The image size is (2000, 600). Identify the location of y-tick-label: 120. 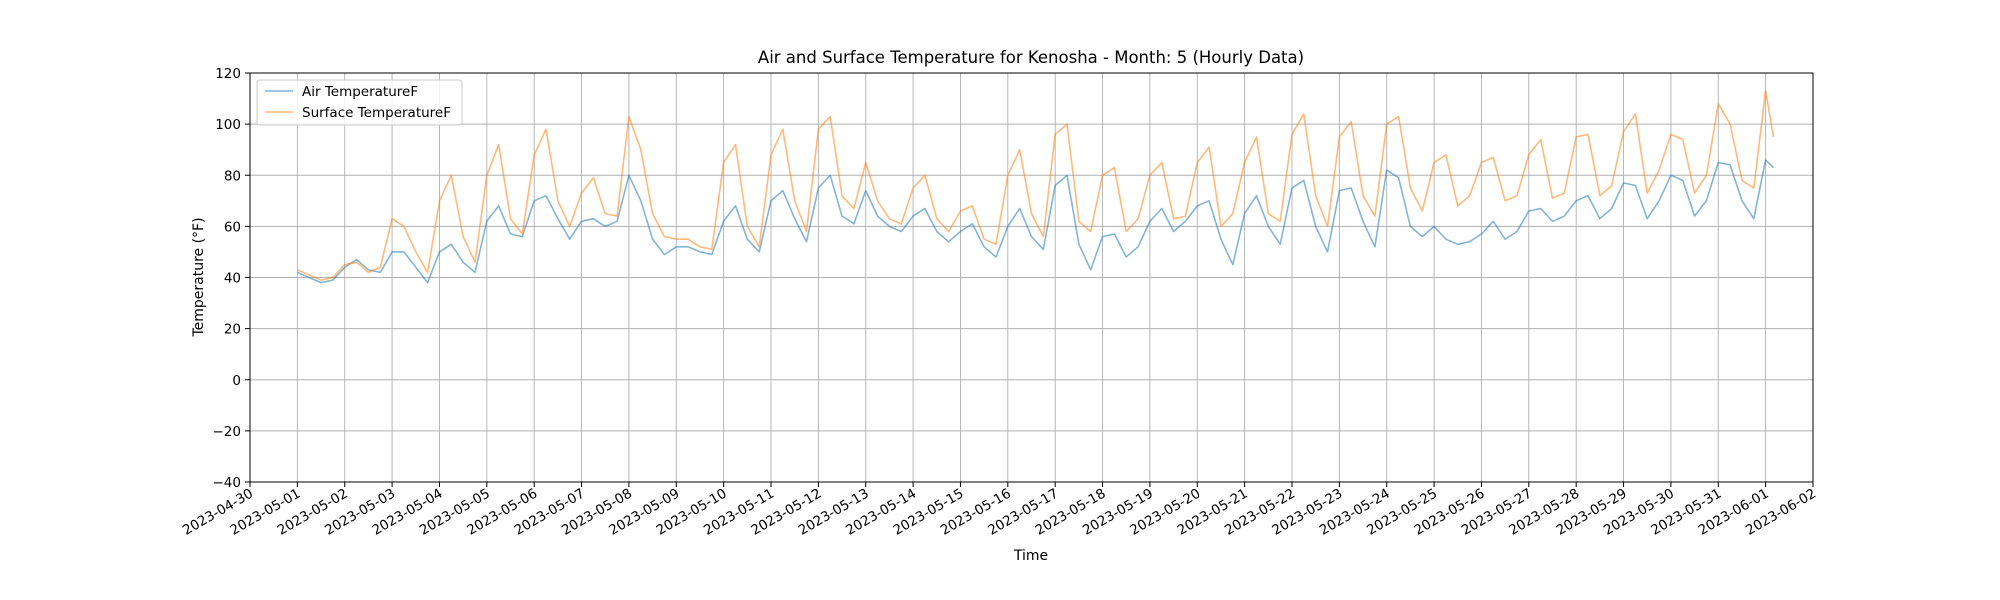
(228, 74).